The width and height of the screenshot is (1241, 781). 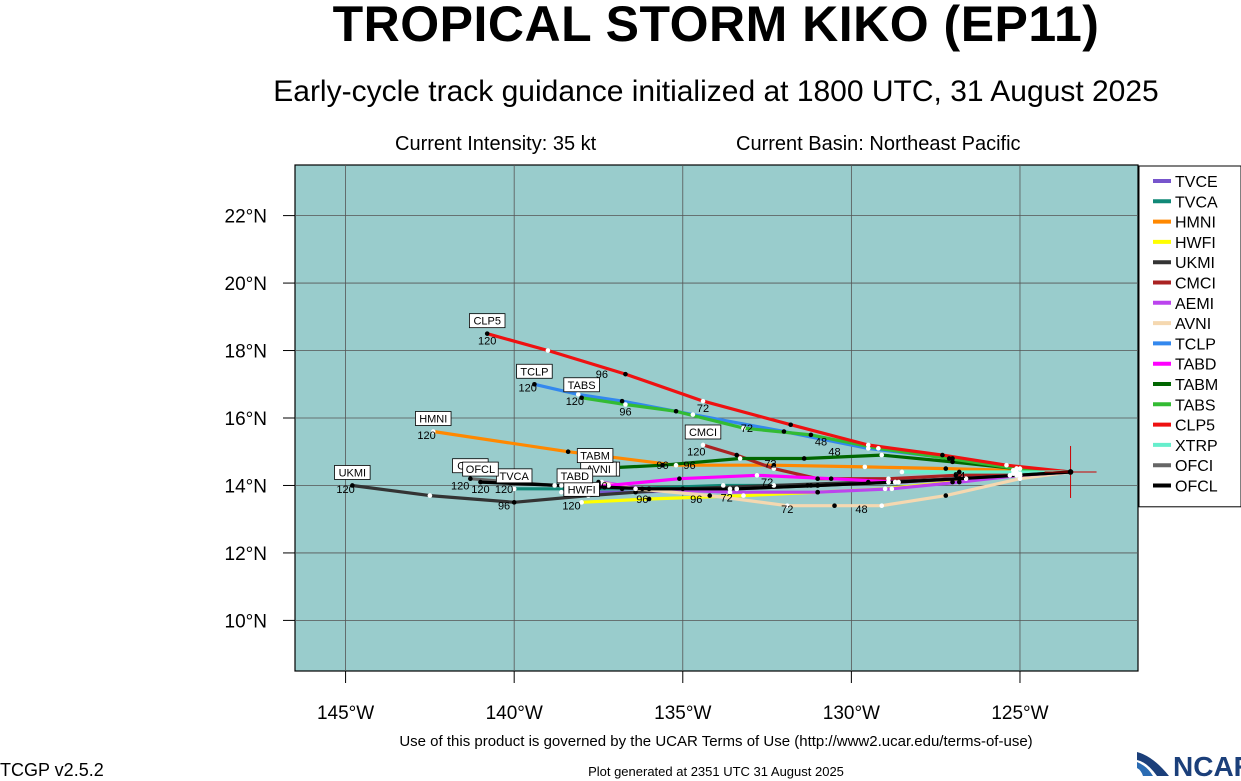 What do you see at coordinates (480, 469) in the screenshot?
I see `track-label-box-ofcl` at bounding box center [480, 469].